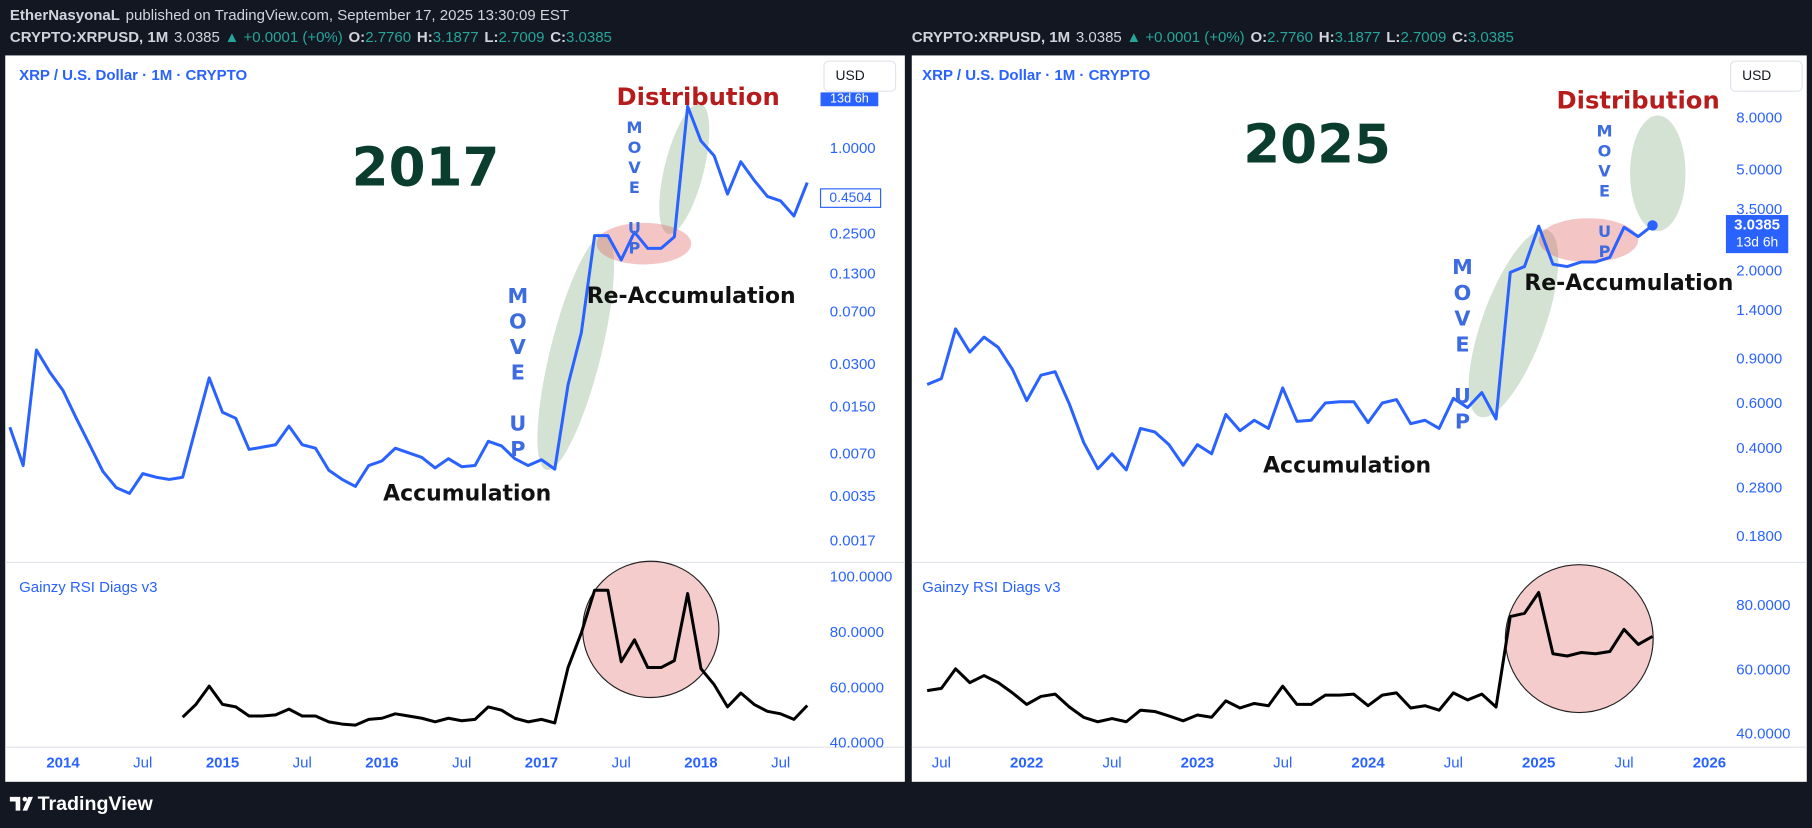 This screenshot has height=828, width=1812. What do you see at coordinates (222, 762) in the screenshot?
I see `x-tick-label: 2015` at bounding box center [222, 762].